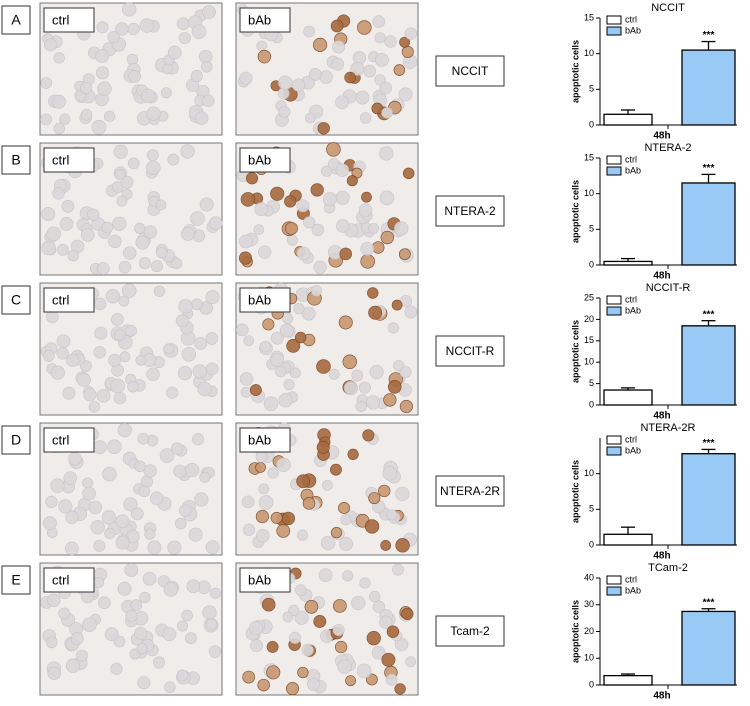  What do you see at coordinates (661, 696) in the screenshot?
I see `x-tick-label: 48h` at bounding box center [661, 696].